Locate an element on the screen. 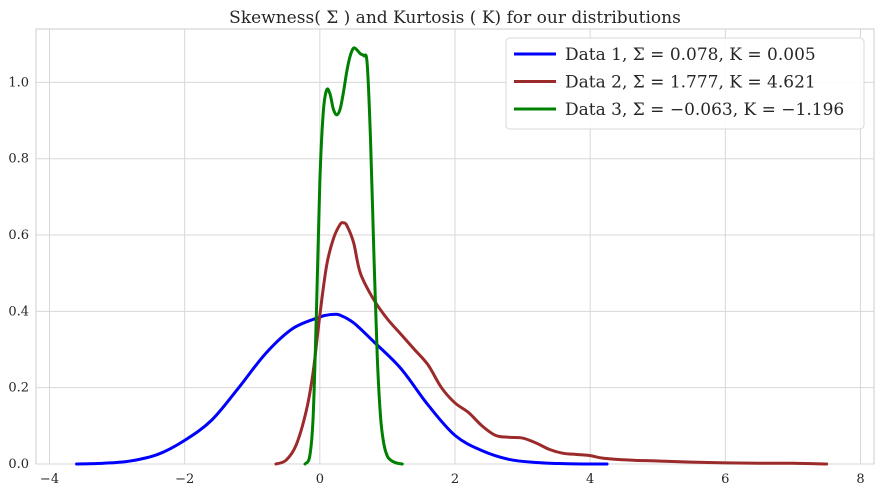 This screenshot has width=883, height=492. y-tick-label: 0.8 is located at coordinates (18, 159).